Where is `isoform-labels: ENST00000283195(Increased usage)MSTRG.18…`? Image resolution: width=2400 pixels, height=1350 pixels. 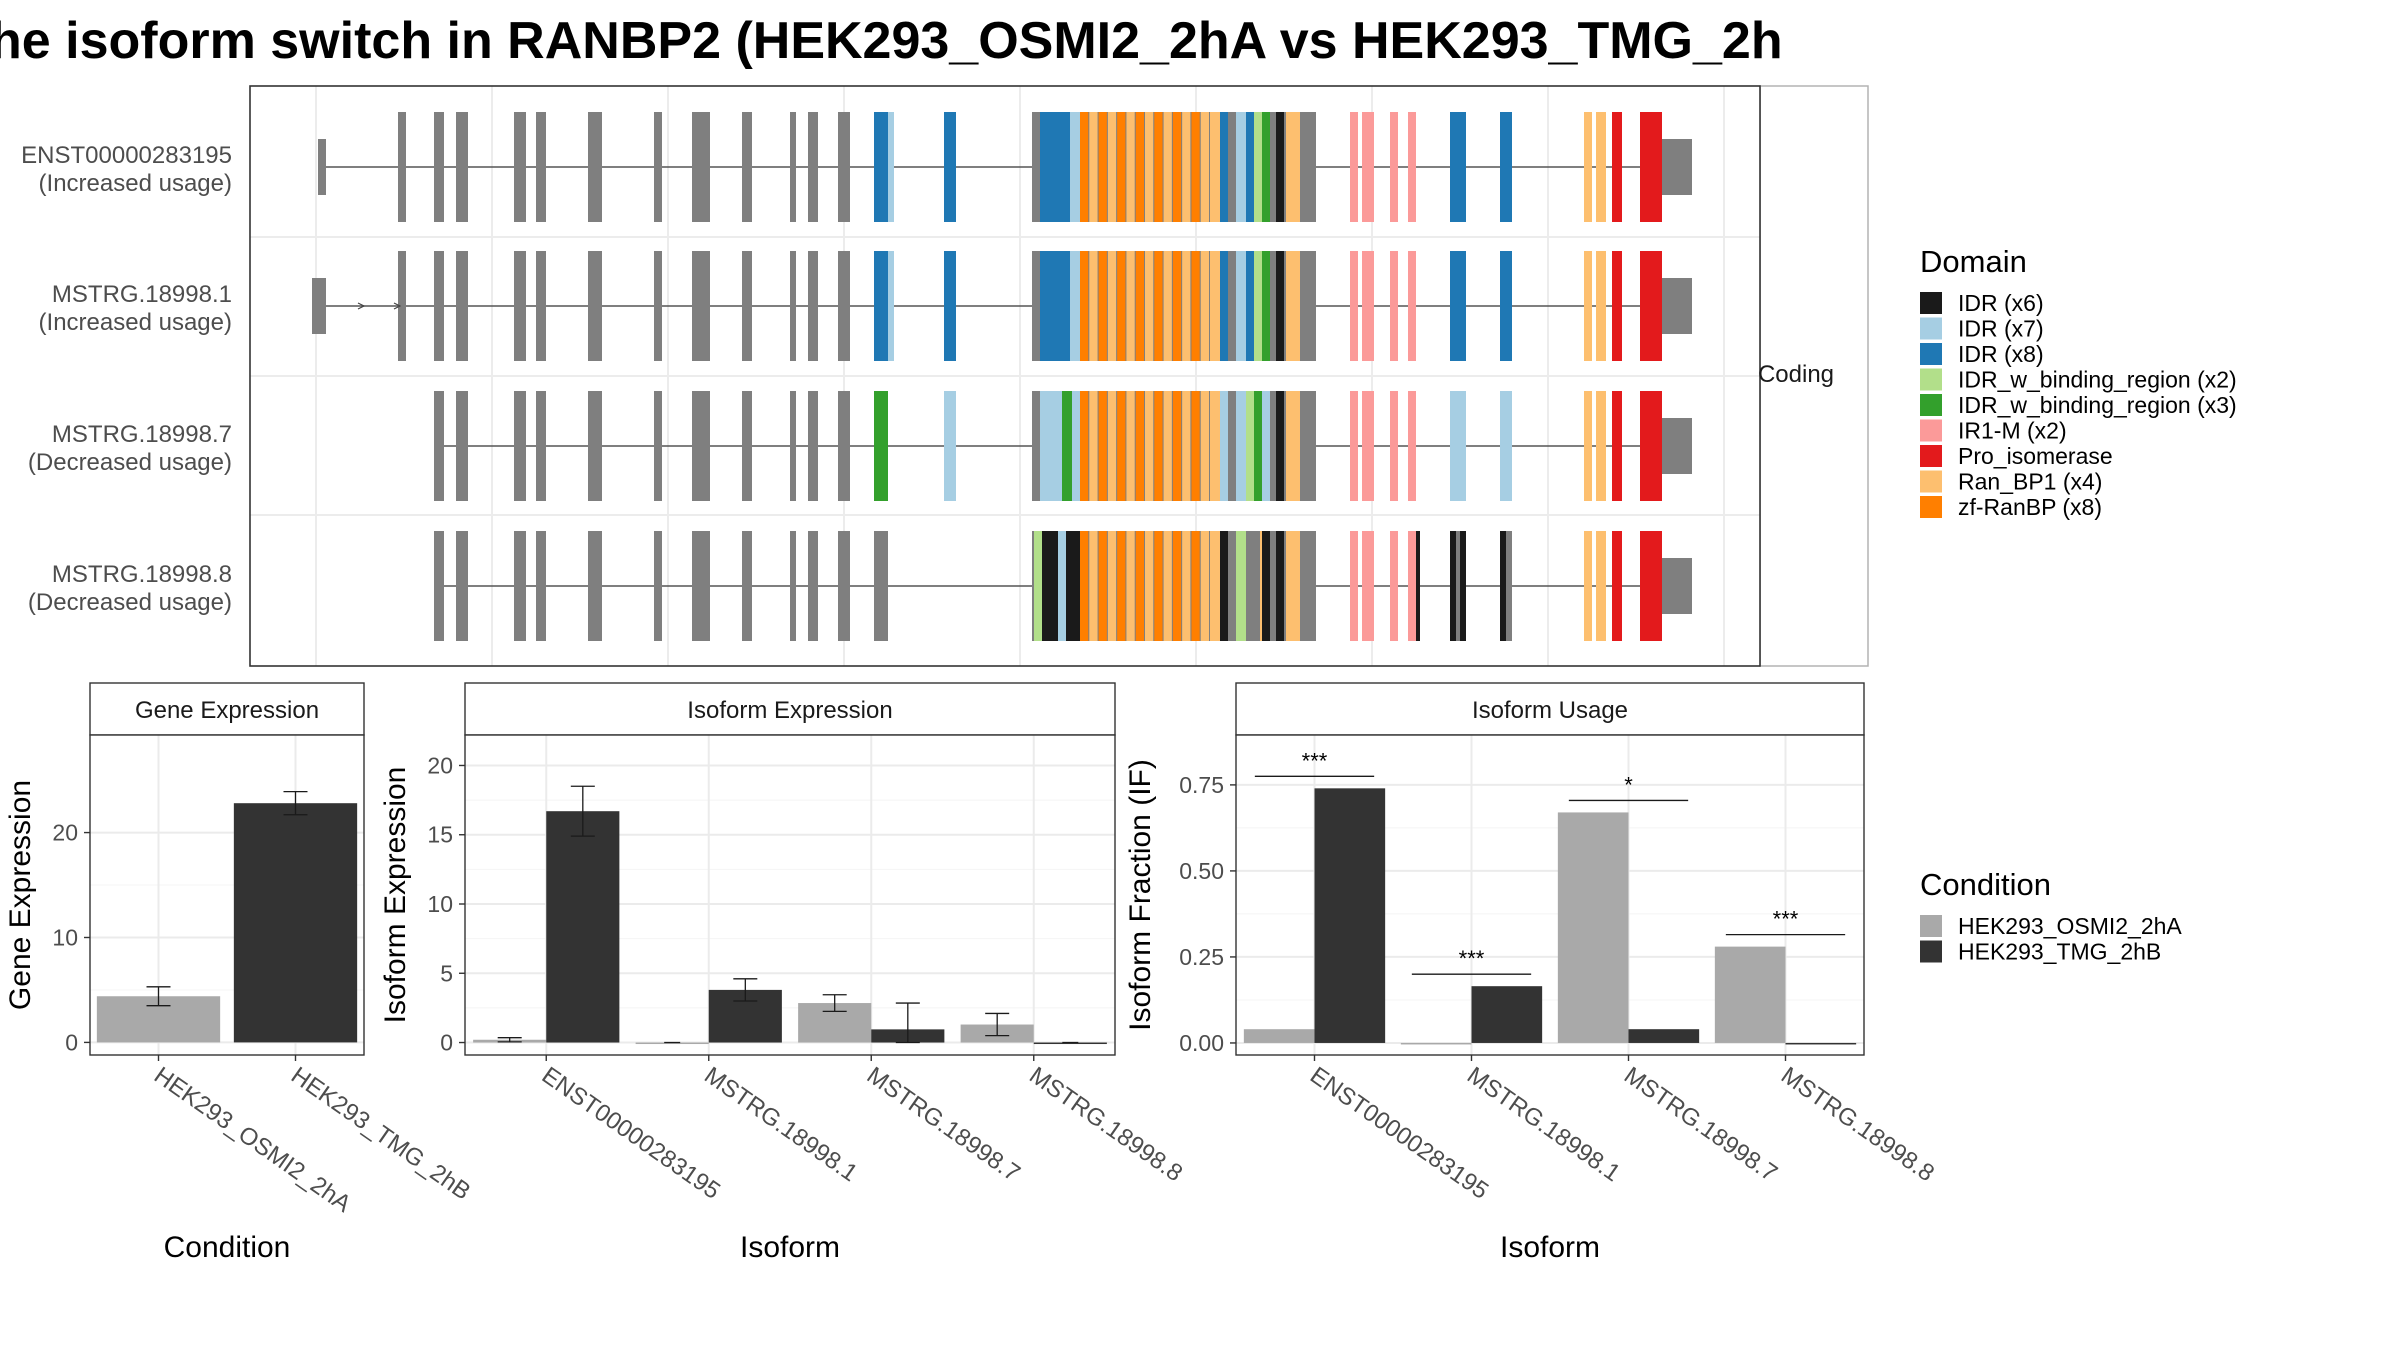
isoform-labels: ENST00000283195(Increased usage)MSTRG.18… is located at coordinates (126, 379).